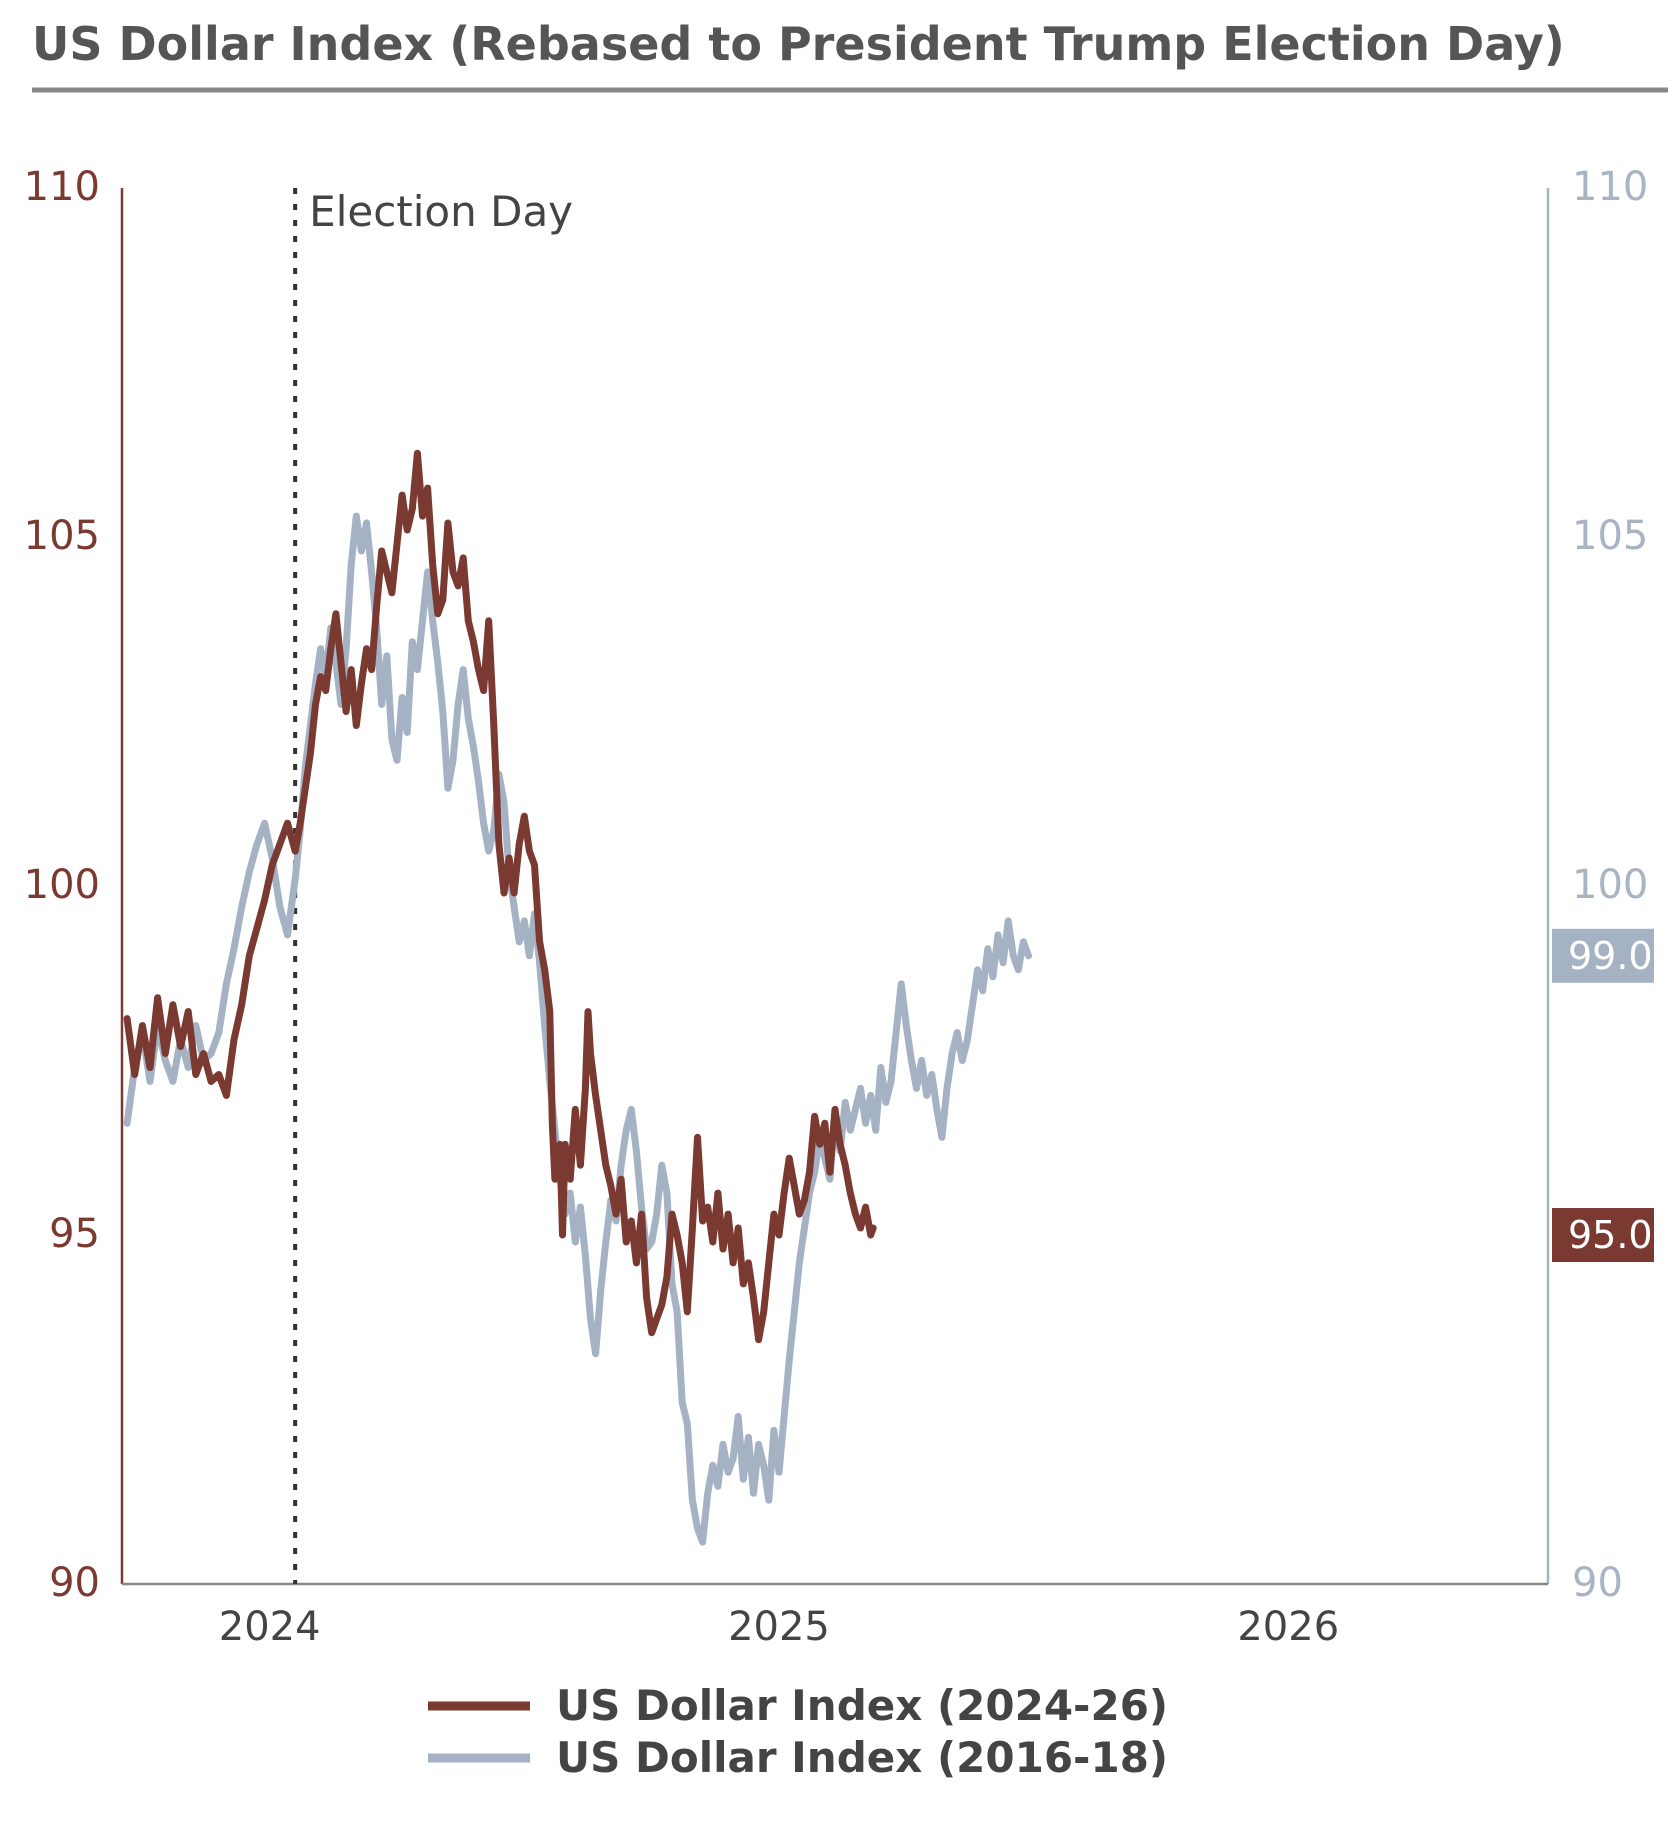 The width and height of the screenshot is (1676, 1822). I want to click on end-label-badge-2024, so click(1603, 1235).